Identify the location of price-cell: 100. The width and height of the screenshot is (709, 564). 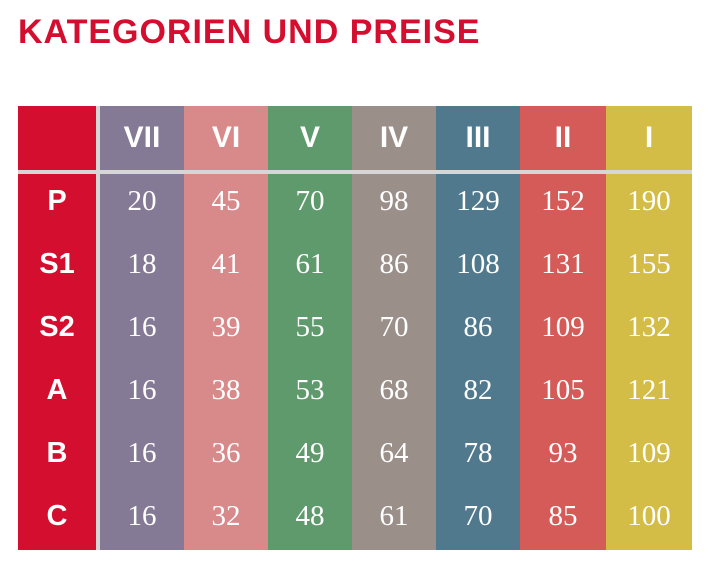
(649, 516).